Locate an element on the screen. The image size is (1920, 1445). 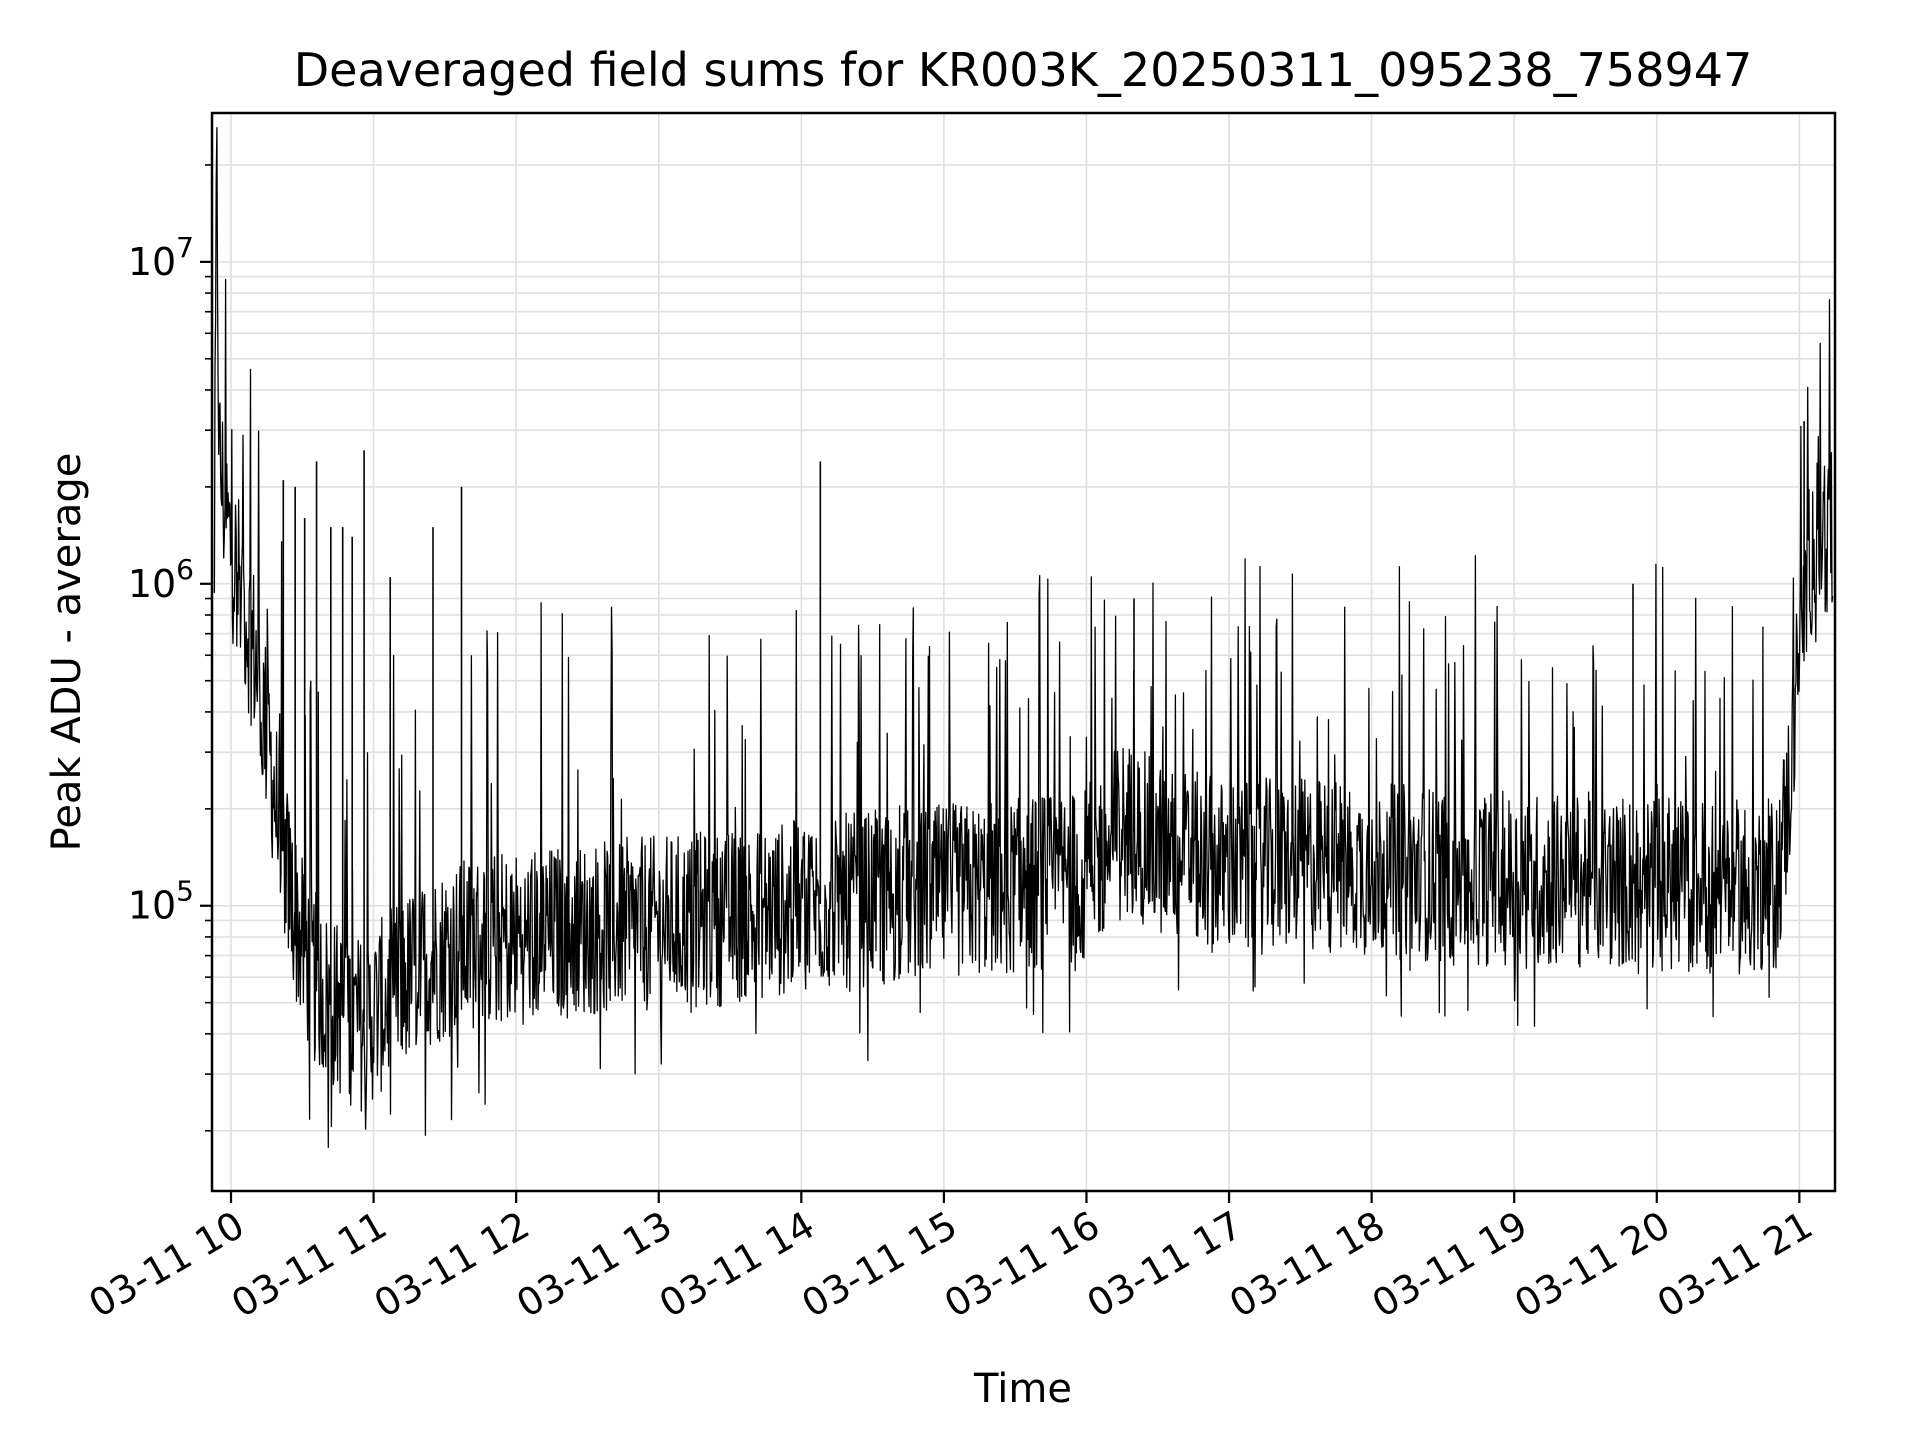
x-tick-label: 03-11 11 is located at coordinates (309, 1265).